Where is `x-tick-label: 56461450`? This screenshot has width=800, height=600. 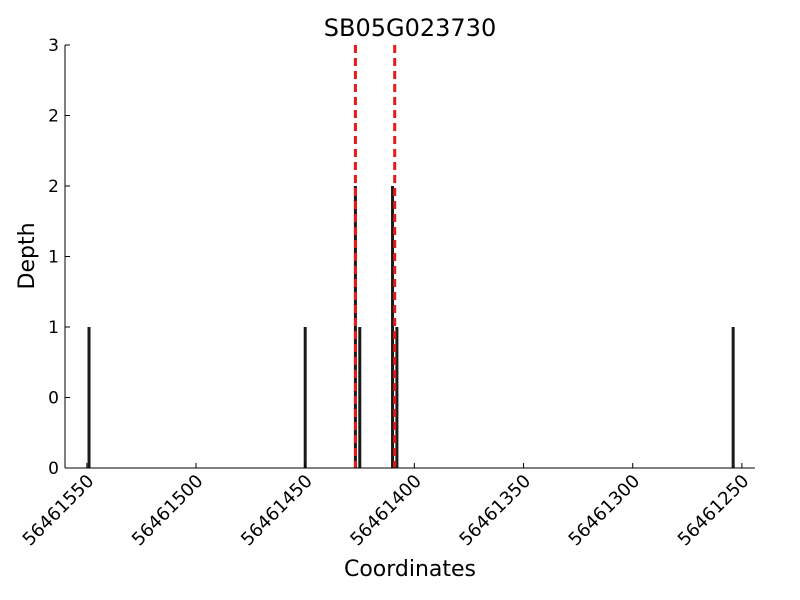 x-tick-label: 56461450 is located at coordinates (277, 511).